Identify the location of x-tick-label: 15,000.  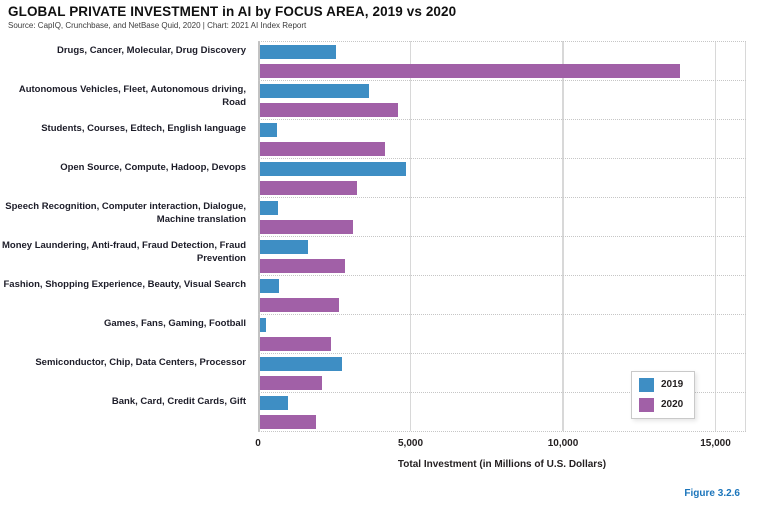
(715, 443).